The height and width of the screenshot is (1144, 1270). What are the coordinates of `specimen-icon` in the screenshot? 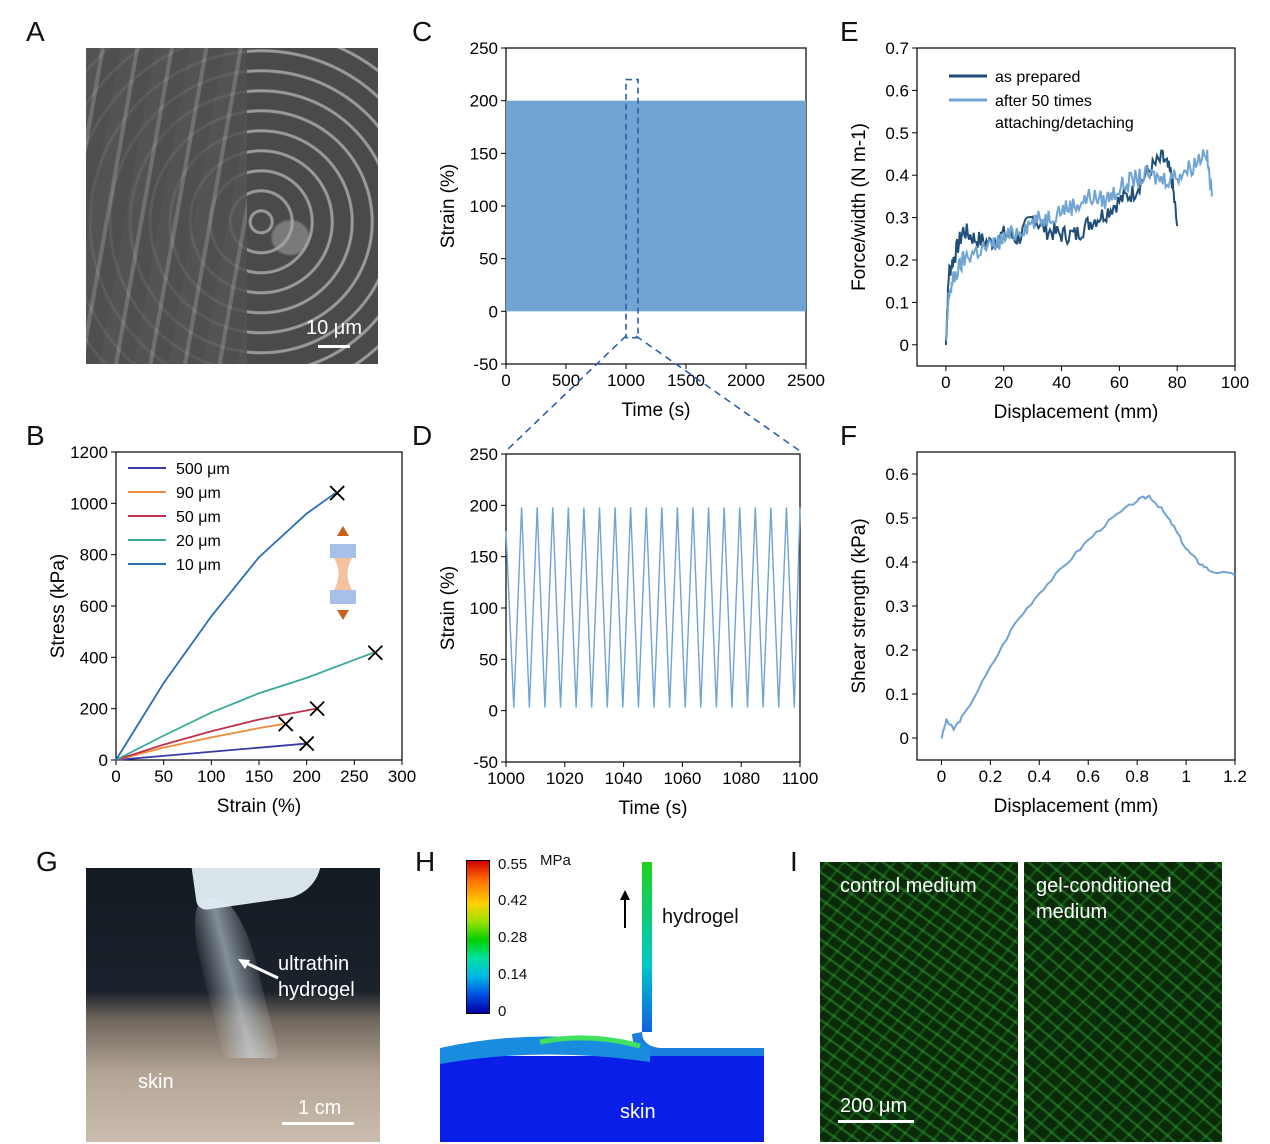 It's located at (343, 574).